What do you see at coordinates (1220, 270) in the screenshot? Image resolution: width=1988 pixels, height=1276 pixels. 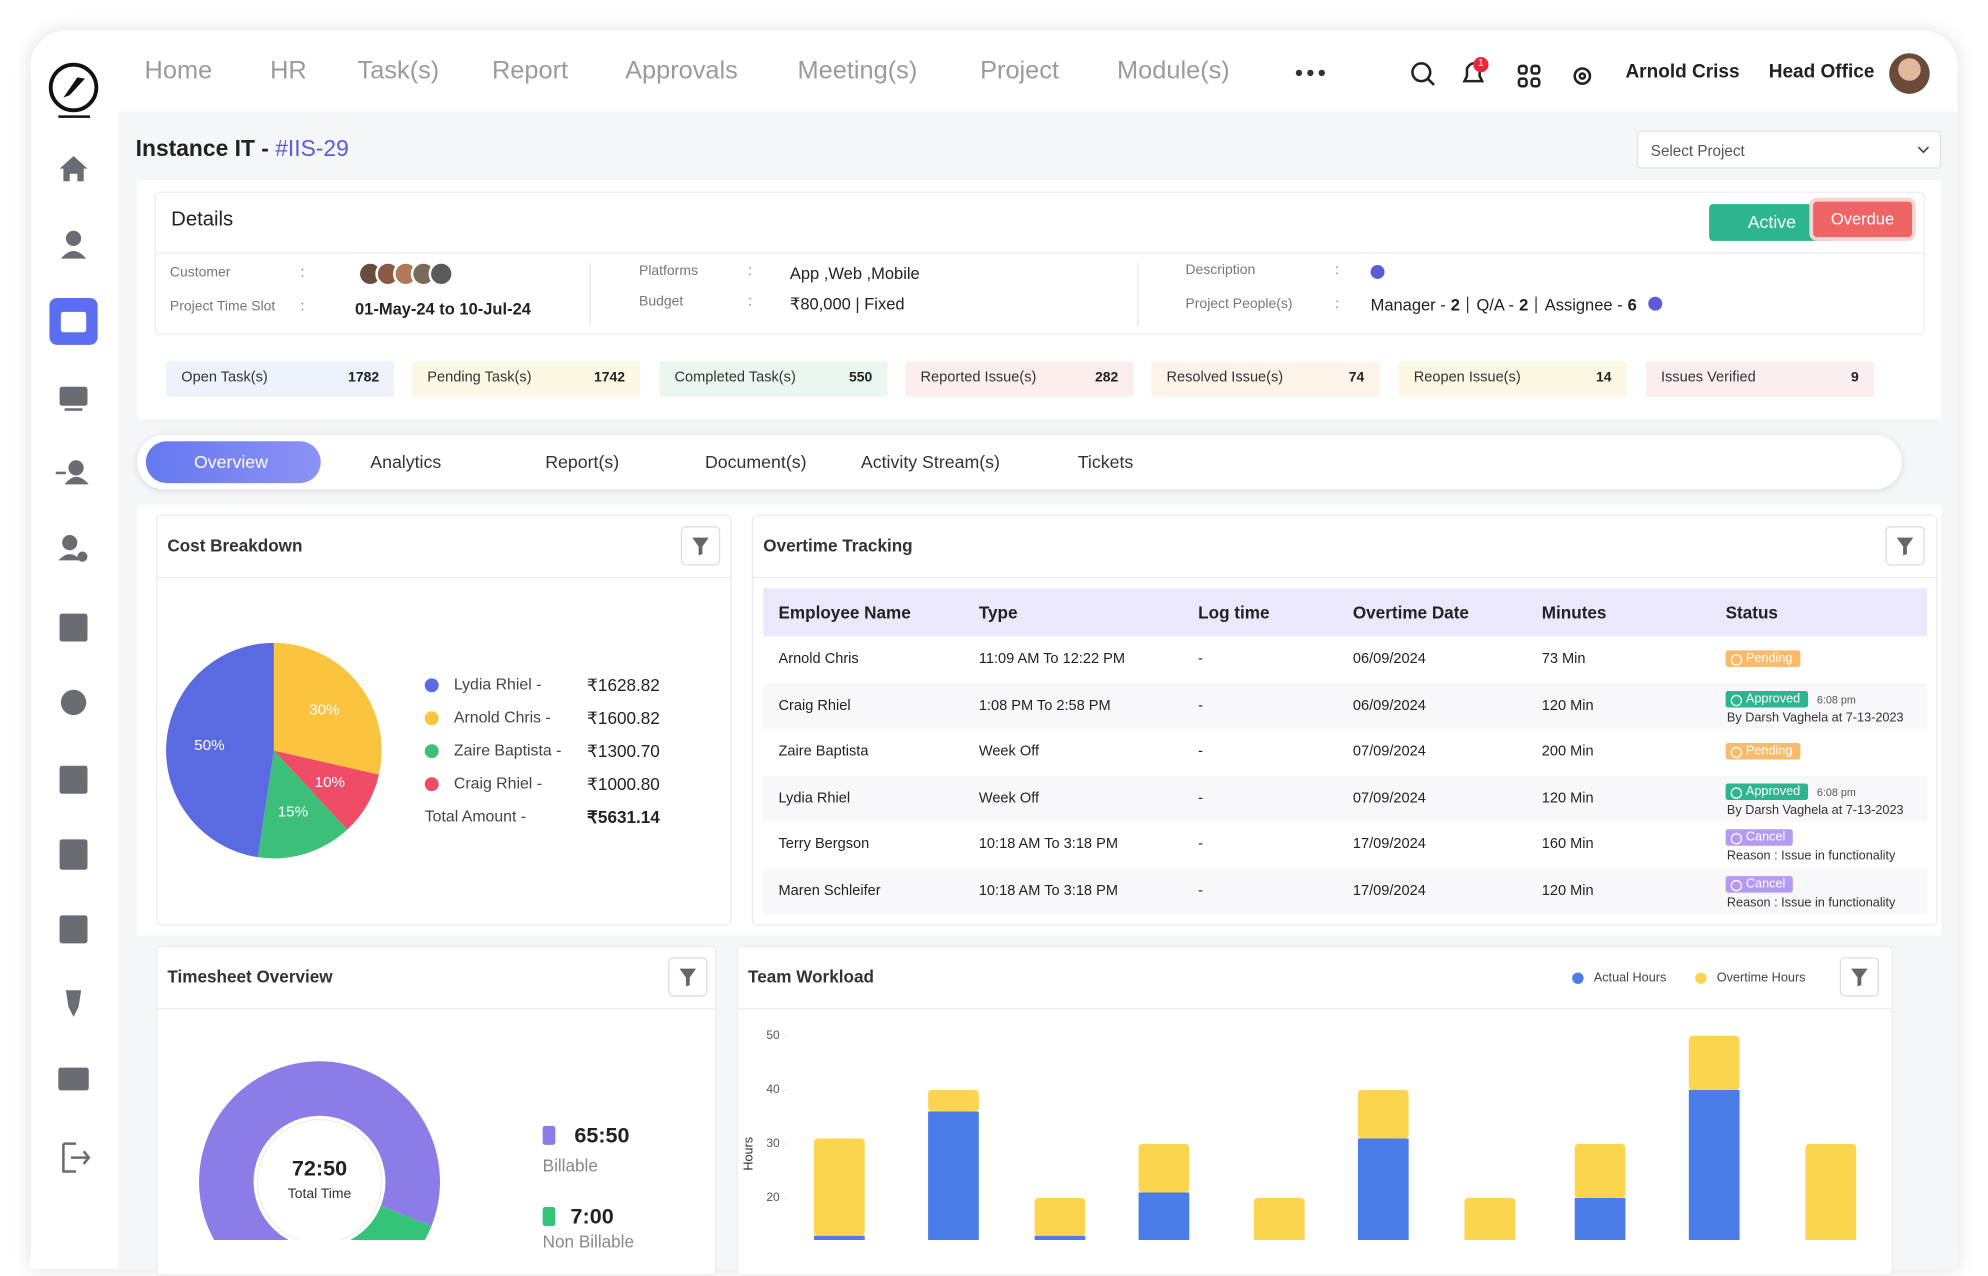 I see `label: Description` at bounding box center [1220, 270].